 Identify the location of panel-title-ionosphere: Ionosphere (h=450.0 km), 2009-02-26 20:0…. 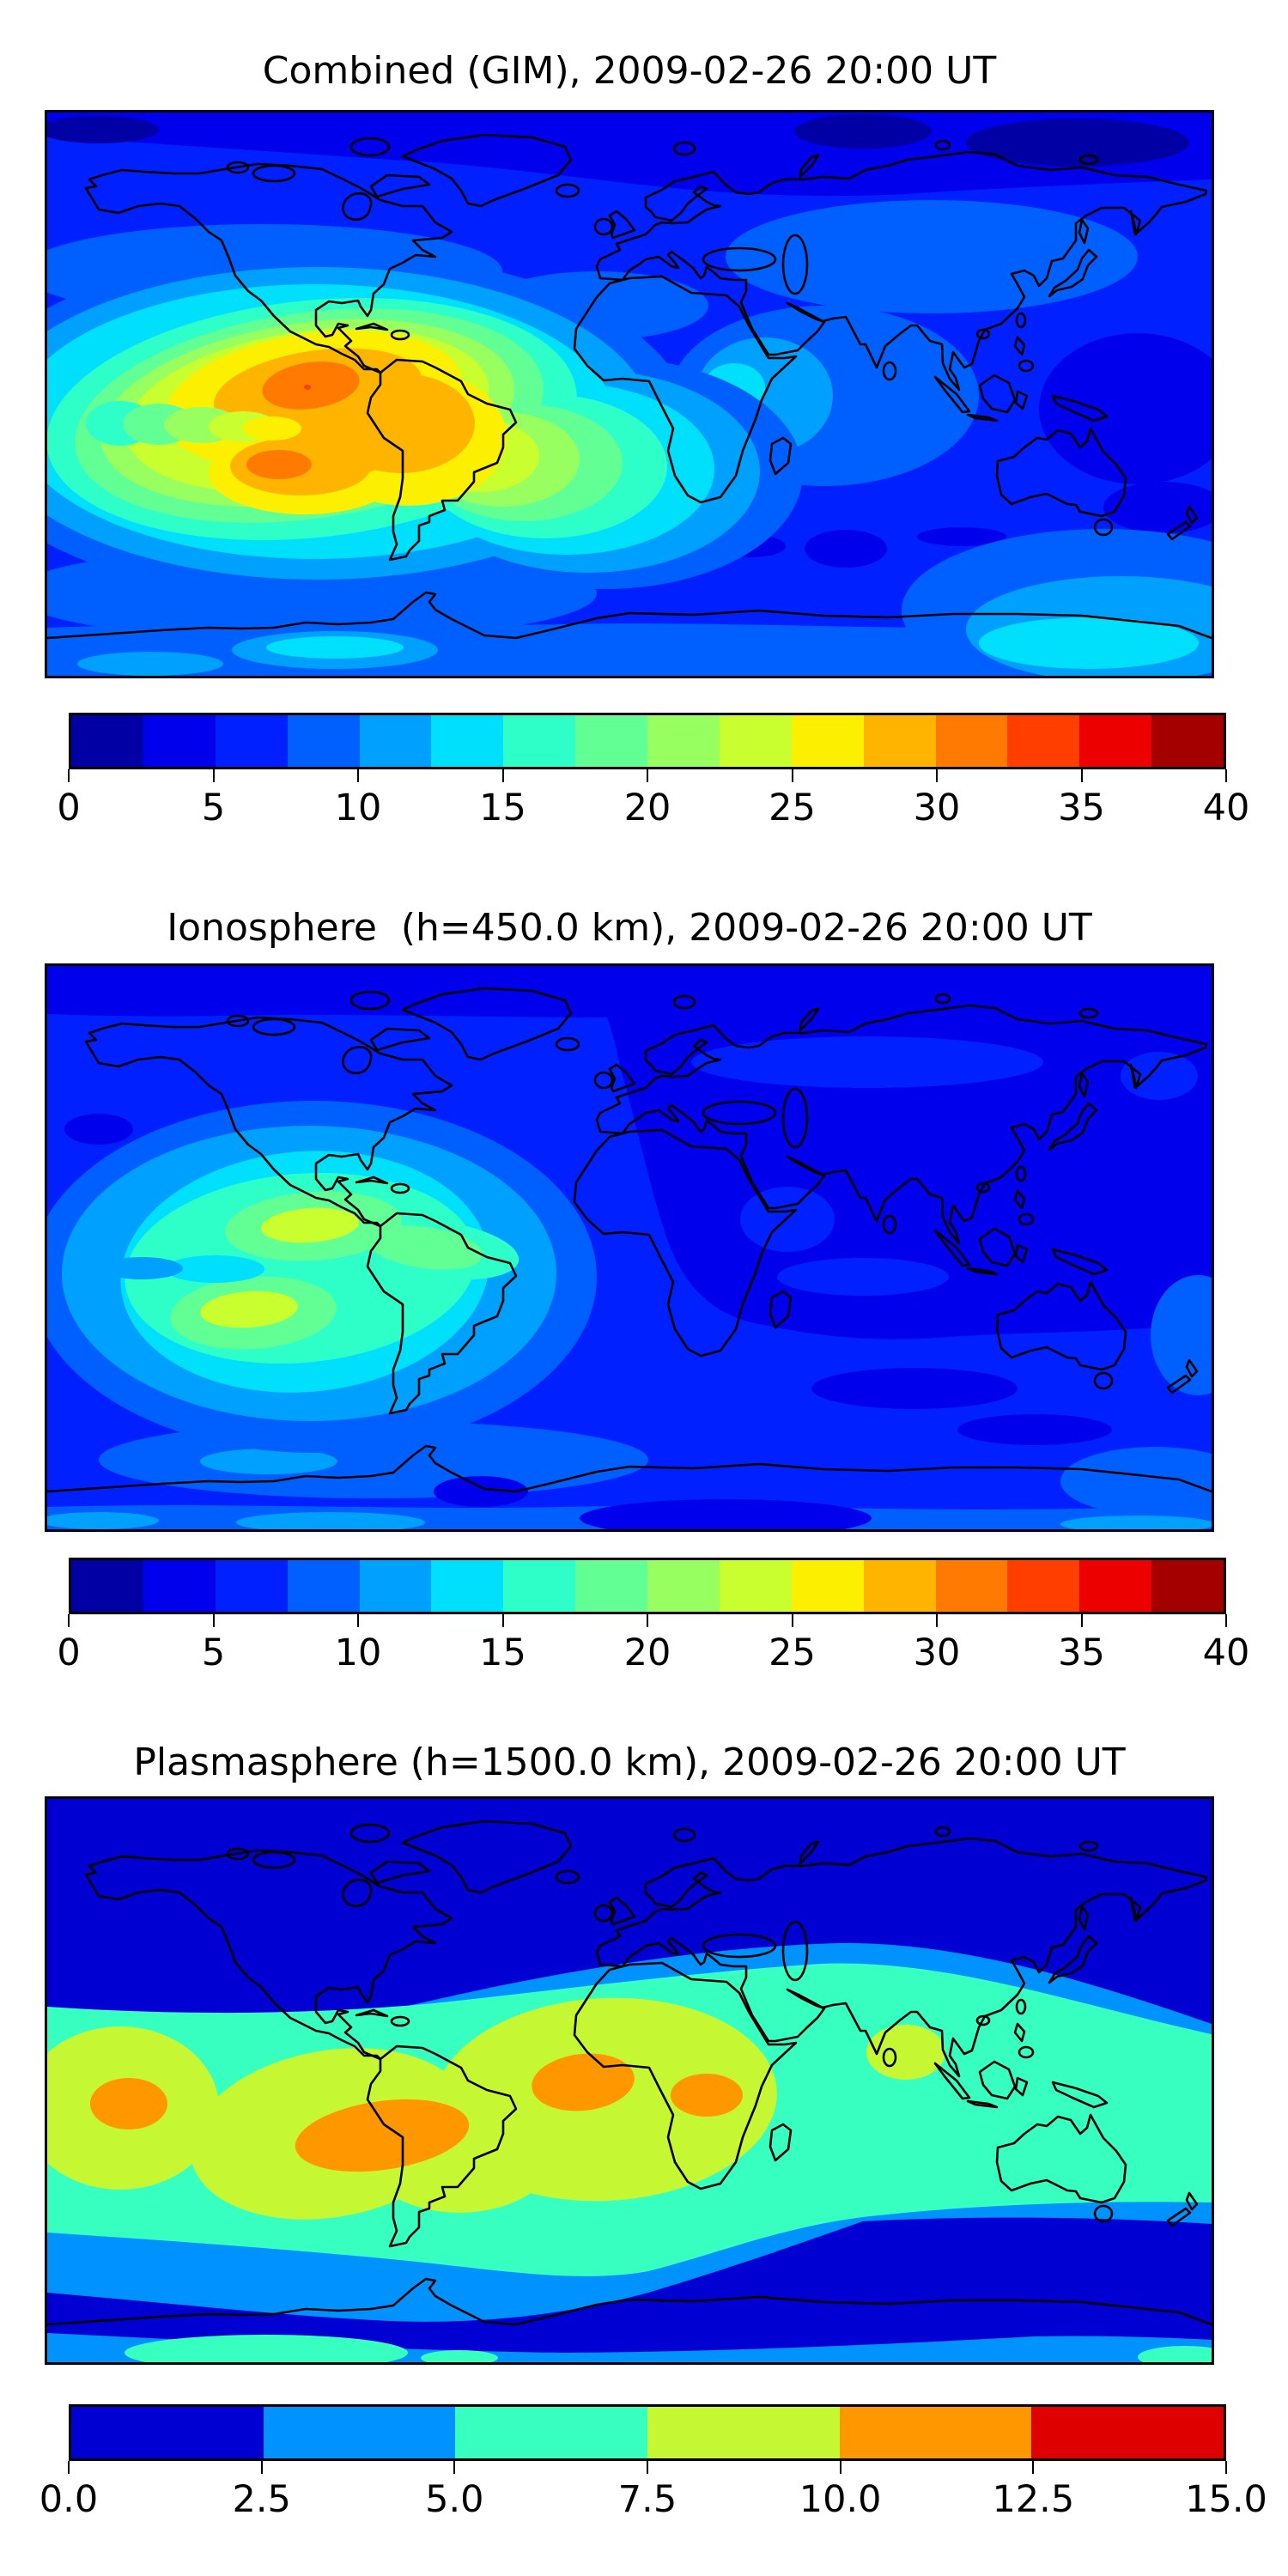
(629, 928).